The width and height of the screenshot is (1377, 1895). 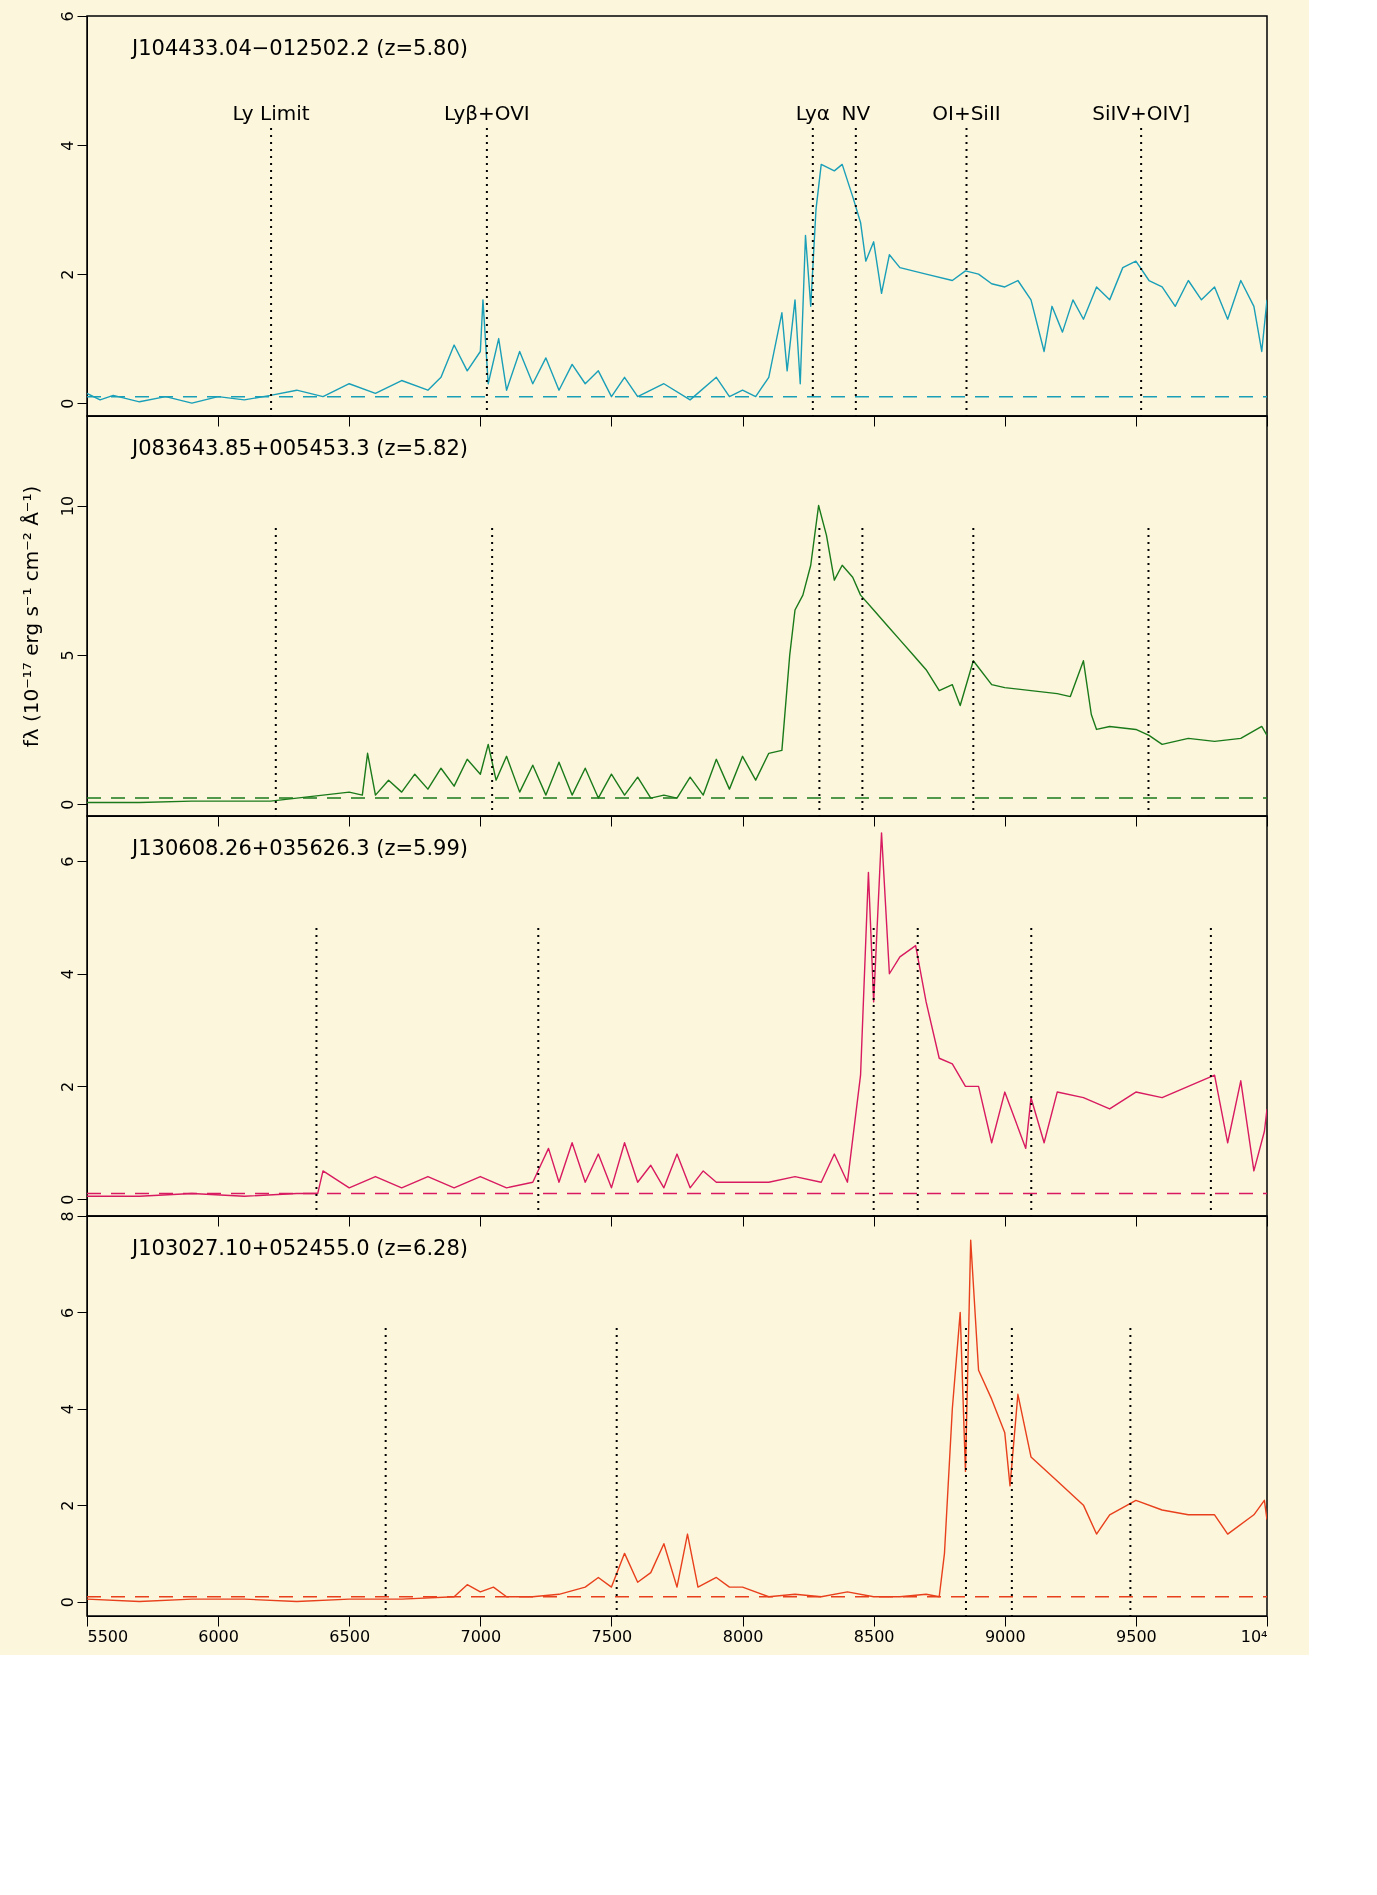 I want to click on text: J083643.85+005453.3 (z=5.82), so click(x=299, y=448).